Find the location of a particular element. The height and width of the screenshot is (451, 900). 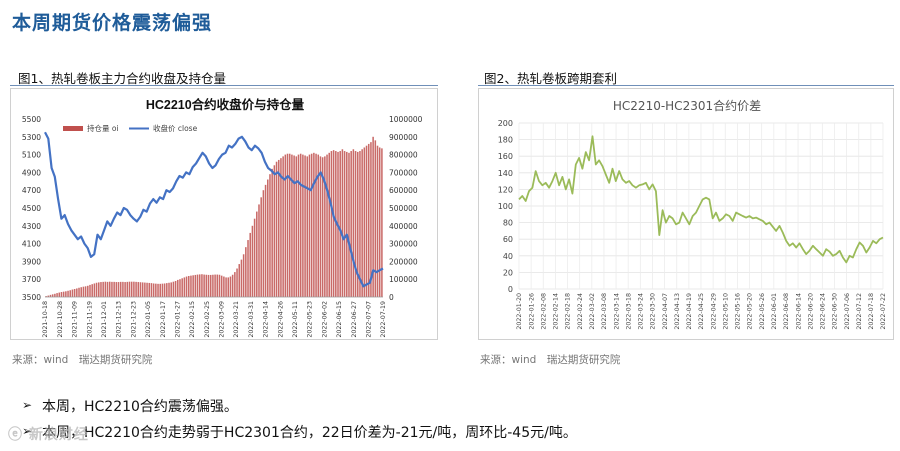

chart2-x-tick-label: 2022-04-13 is located at coordinates (677, 311).